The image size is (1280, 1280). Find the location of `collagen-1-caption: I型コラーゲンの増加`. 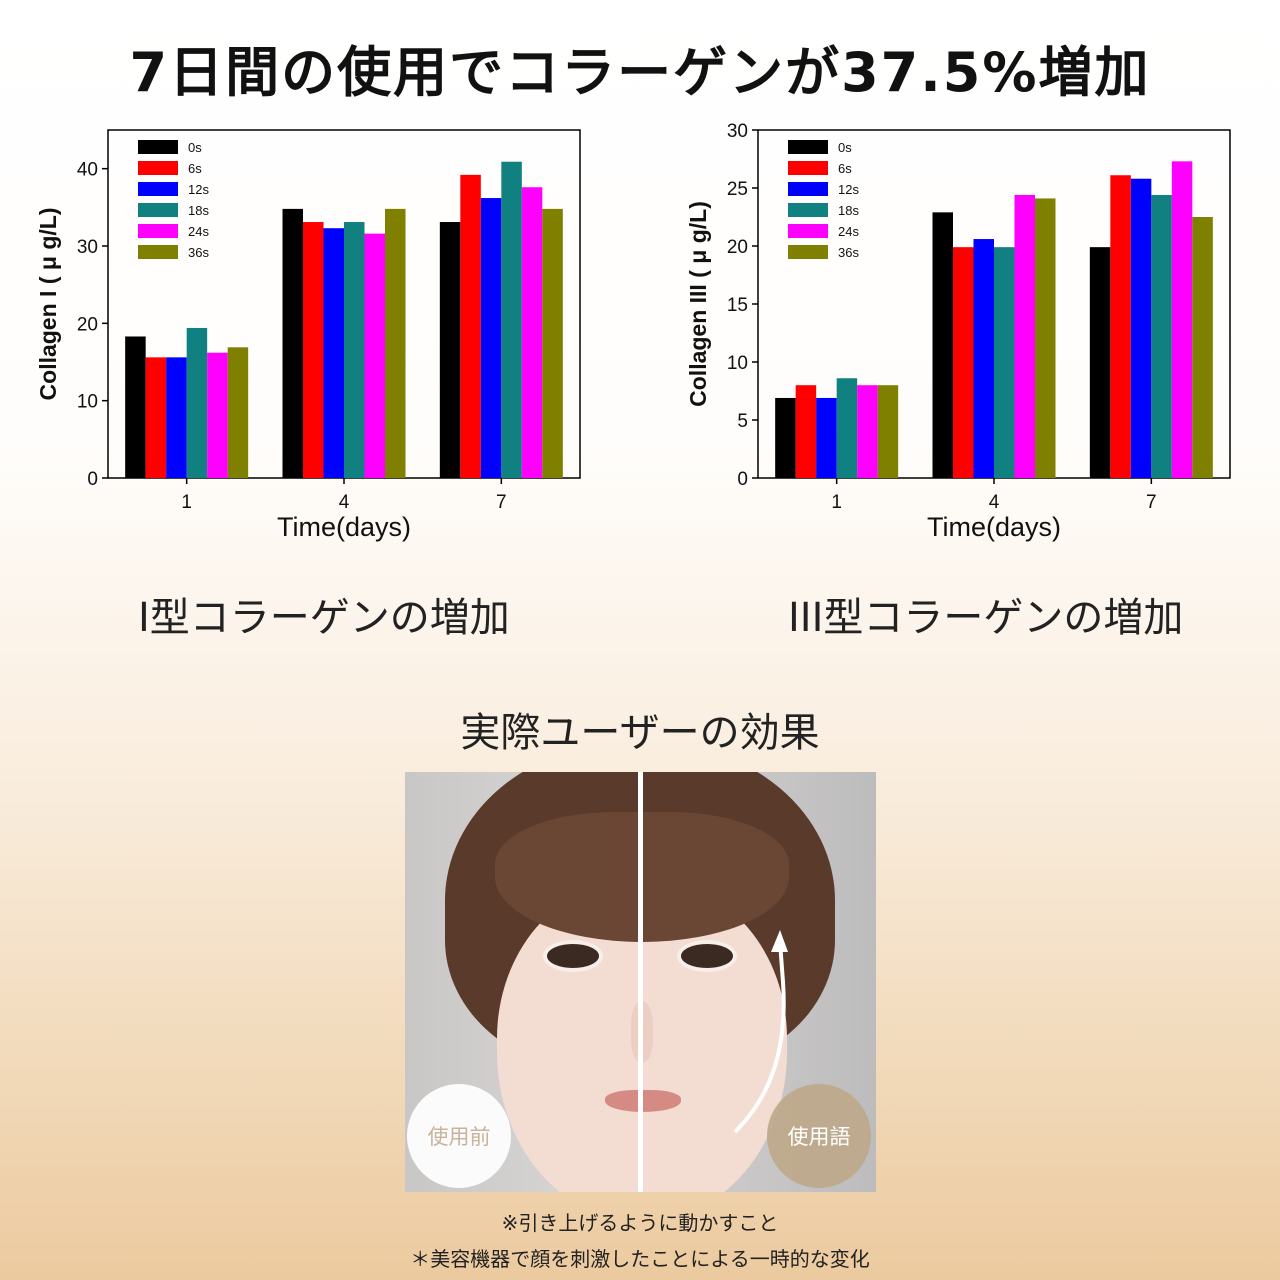

collagen-1-caption: I型コラーゲンの増加 is located at coordinates (324, 618).